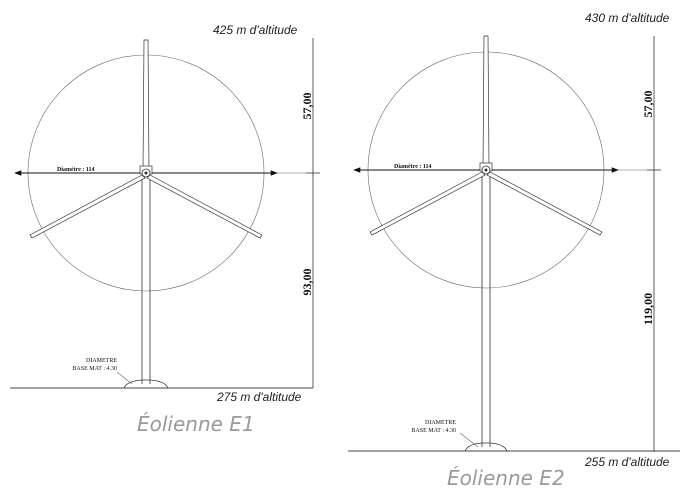  What do you see at coordinates (544, 203) in the screenshot?
I see `blade-right-e2` at bounding box center [544, 203].